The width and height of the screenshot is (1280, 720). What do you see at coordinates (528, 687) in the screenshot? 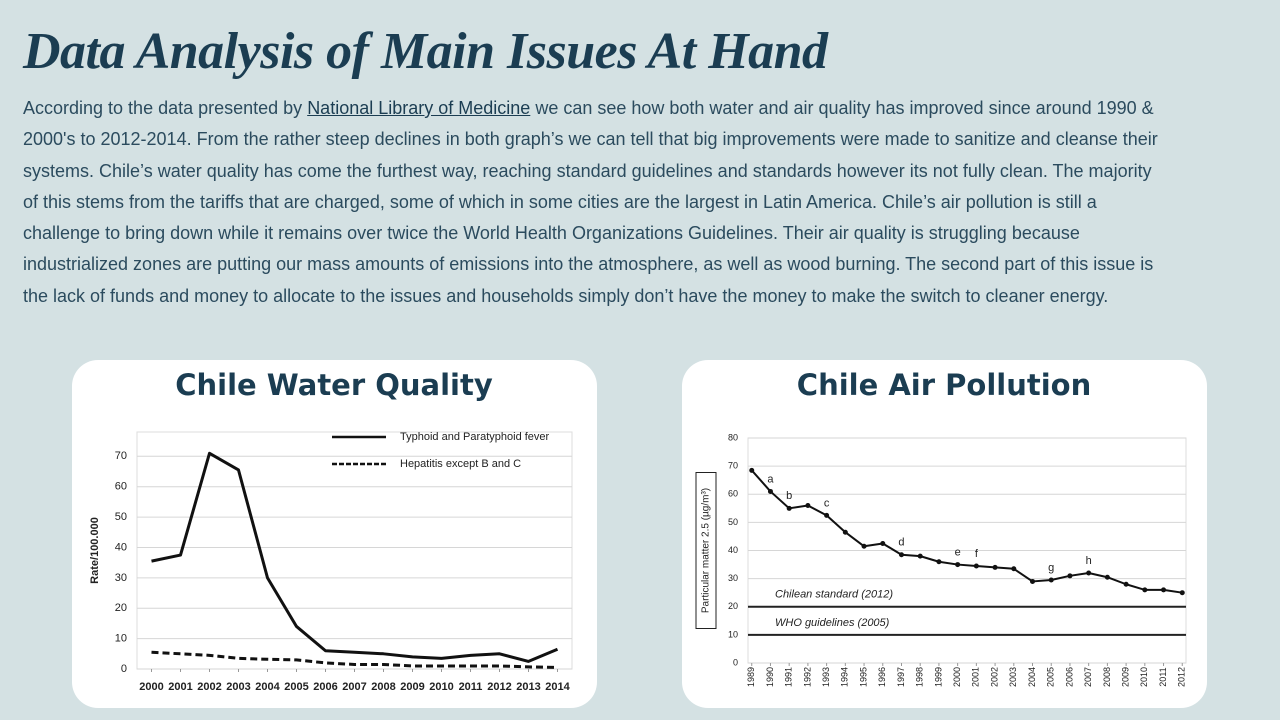
I see `x-tick-label: 2013` at bounding box center [528, 687].